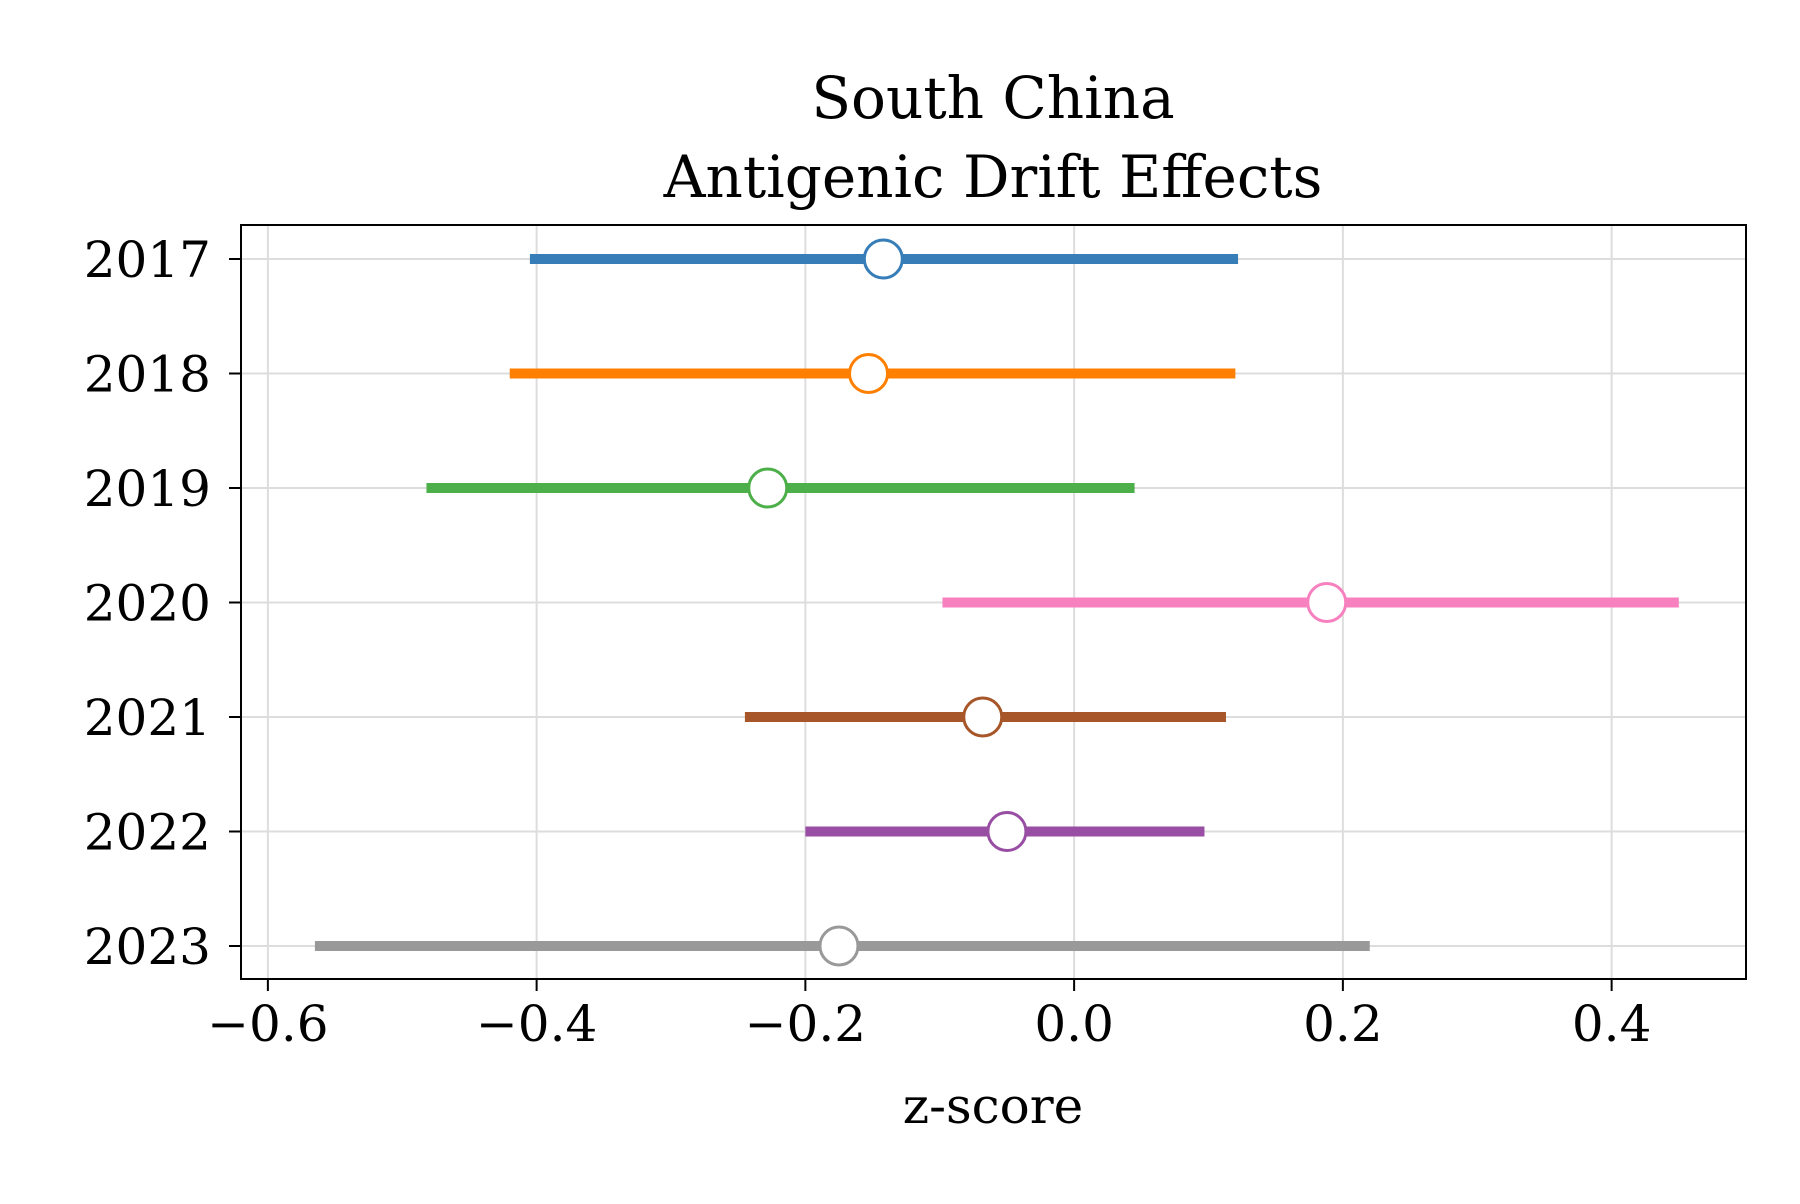 The width and height of the screenshot is (1800, 1204). Describe the element at coordinates (536, 1024) in the screenshot. I see `x-tick-label: −0.4` at that location.